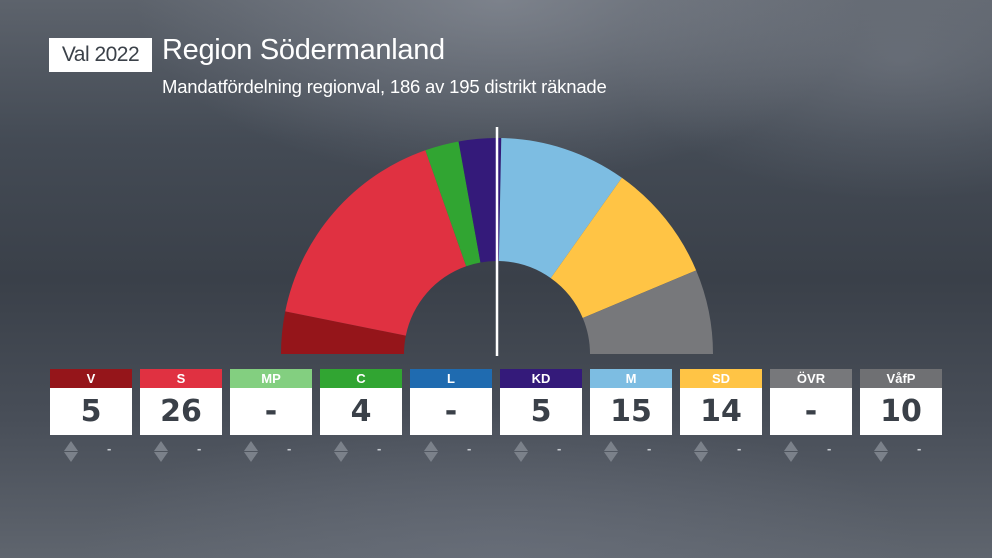 The image size is (992, 558). Describe the element at coordinates (480, 200) in the screenshot. I see `arc-segment-kd` at that location.